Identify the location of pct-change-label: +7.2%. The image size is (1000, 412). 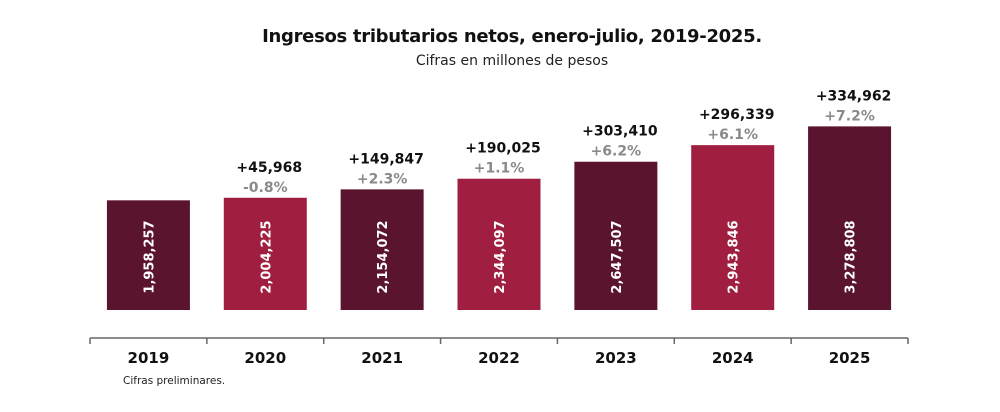
(849, 116).